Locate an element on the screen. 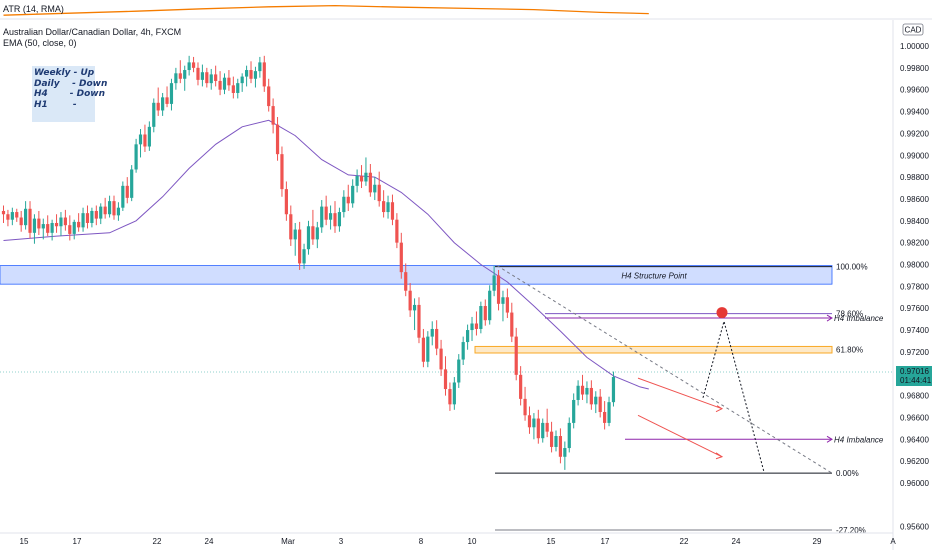 The image size is (932, 550). x-tick-label: 8 is located at coordinates (421, 541).